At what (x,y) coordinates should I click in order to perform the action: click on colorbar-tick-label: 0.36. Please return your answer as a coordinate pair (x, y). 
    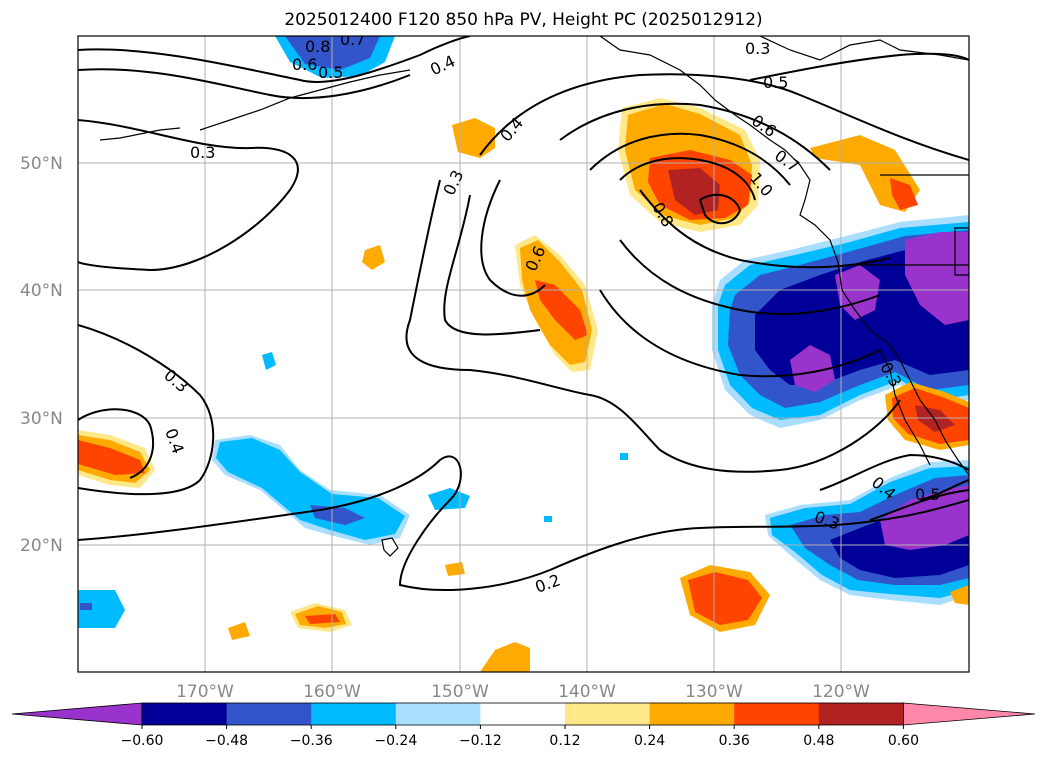
    Looking at the image, I should click on (734, 741).